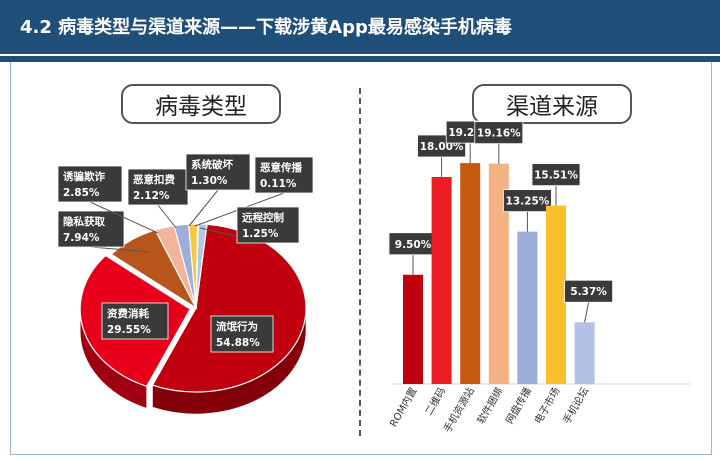  Describe the element at coordinates (266, 27) in the screenshot. I see `page-title: 4.2 病毒类型与渠道来源——下载涉黄App最易感染手机病毒` at that location.